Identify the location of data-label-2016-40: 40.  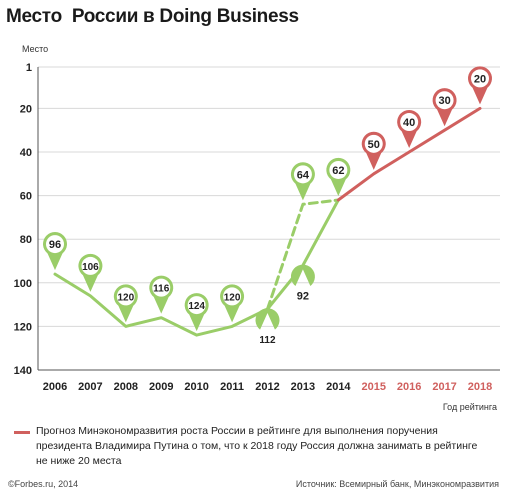
(409, 123).